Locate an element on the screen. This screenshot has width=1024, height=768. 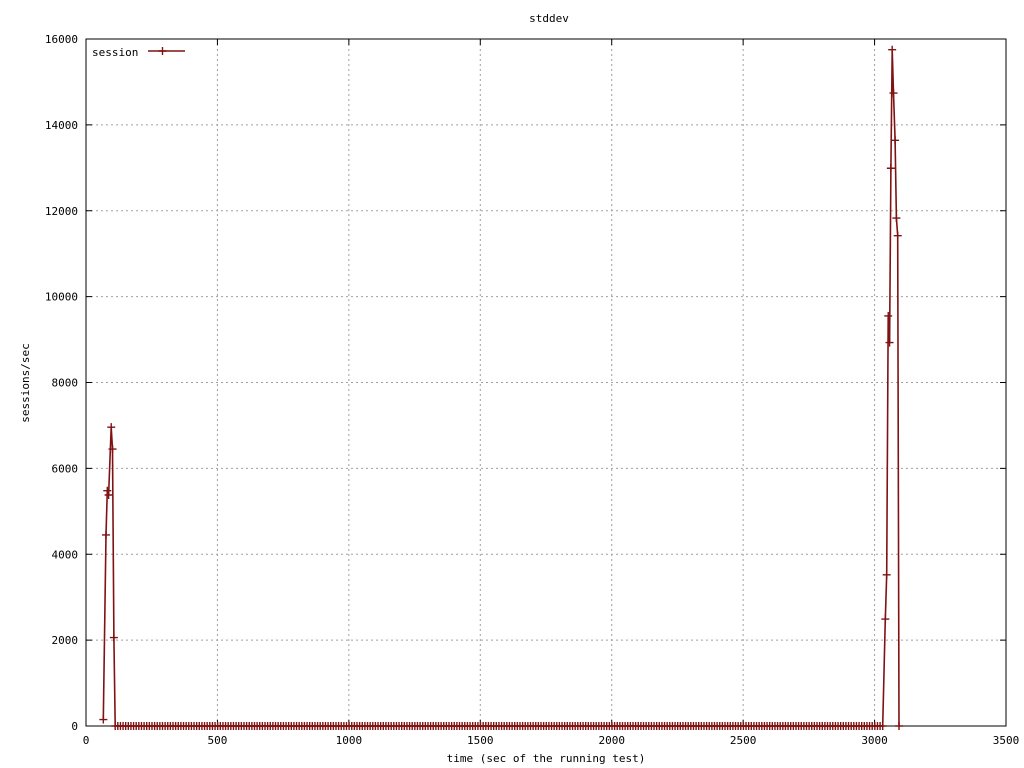
y-tick-label: 6000 is located at coordinates (65, 468).